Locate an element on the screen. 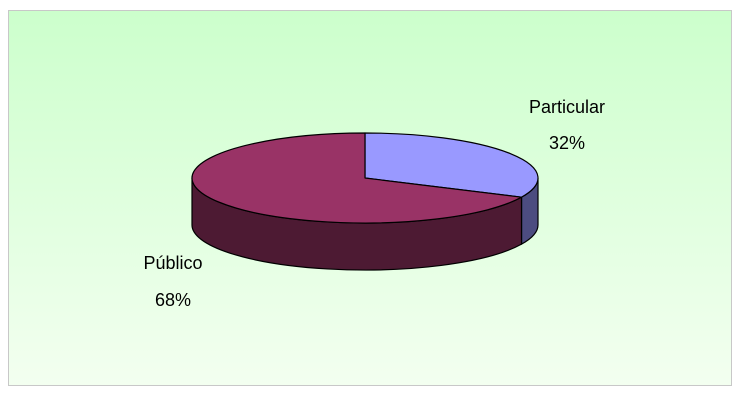 This screenshot has height=396, width=740. pie-slice-particular is located at coordinates (451, 165).